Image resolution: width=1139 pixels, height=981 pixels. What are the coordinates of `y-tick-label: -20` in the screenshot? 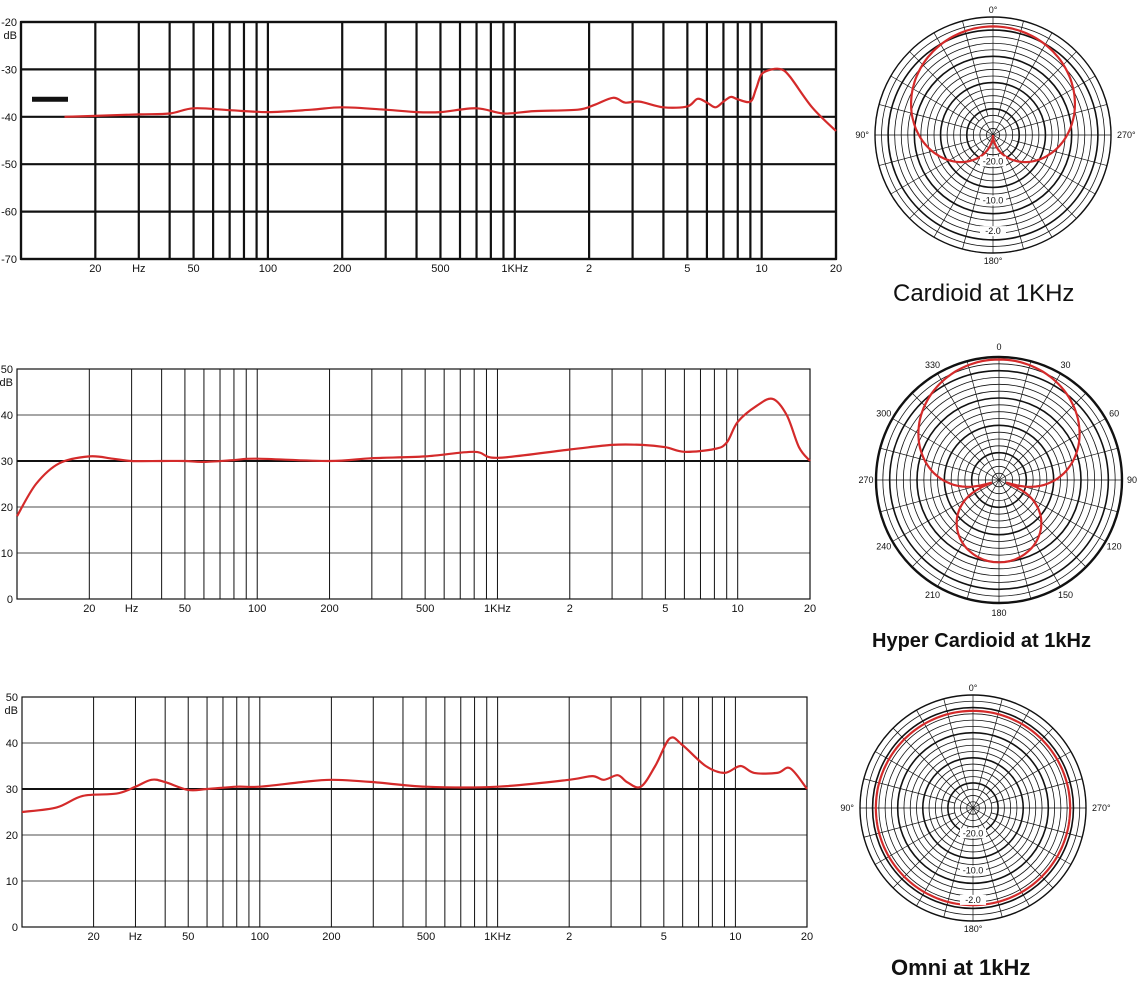 It's located at (9, 23).